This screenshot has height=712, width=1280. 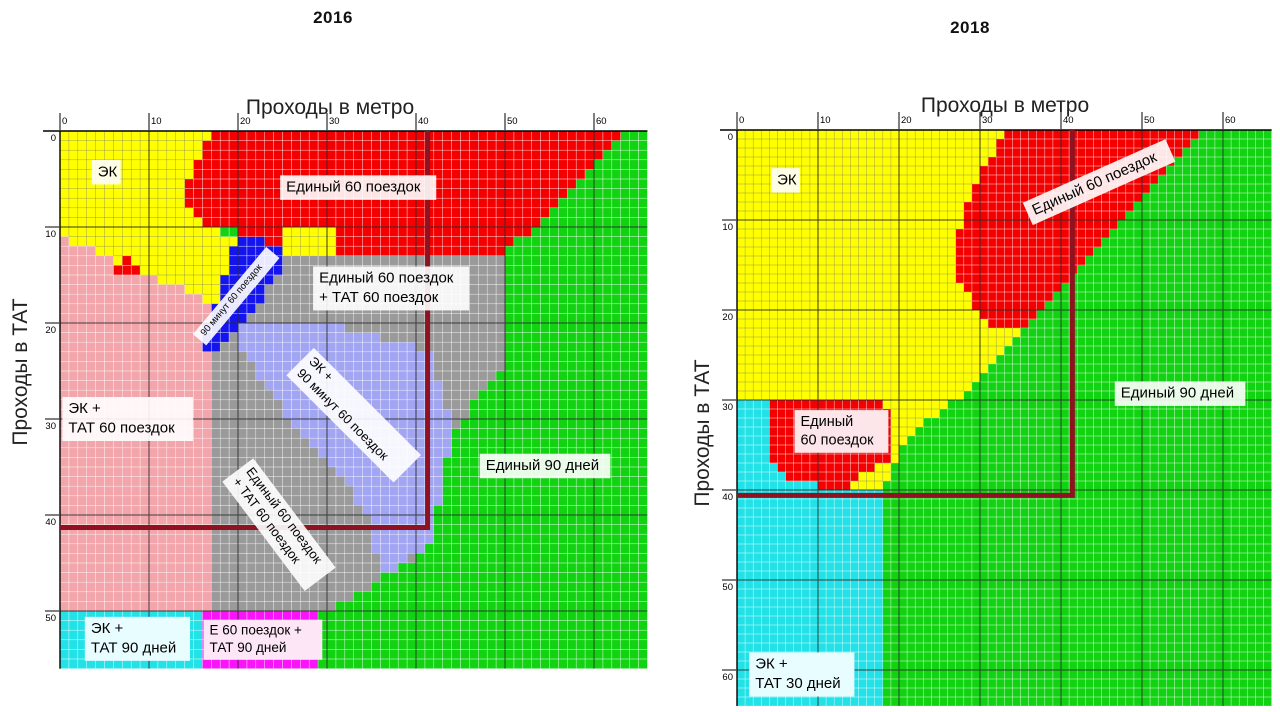 What do you see at coordinates (826, 422) in the screenshot?
I see `svg-text: Единый` at bounding box center [826, 422].